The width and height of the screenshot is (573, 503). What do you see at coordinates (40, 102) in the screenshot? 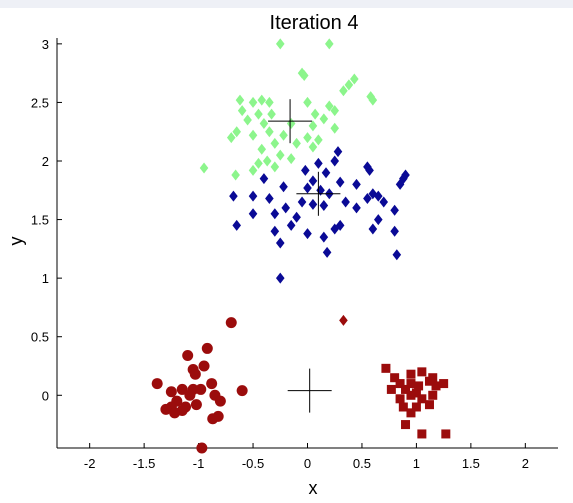
I see `y-tick-label: 2.5` at bounding box center [40, 102].